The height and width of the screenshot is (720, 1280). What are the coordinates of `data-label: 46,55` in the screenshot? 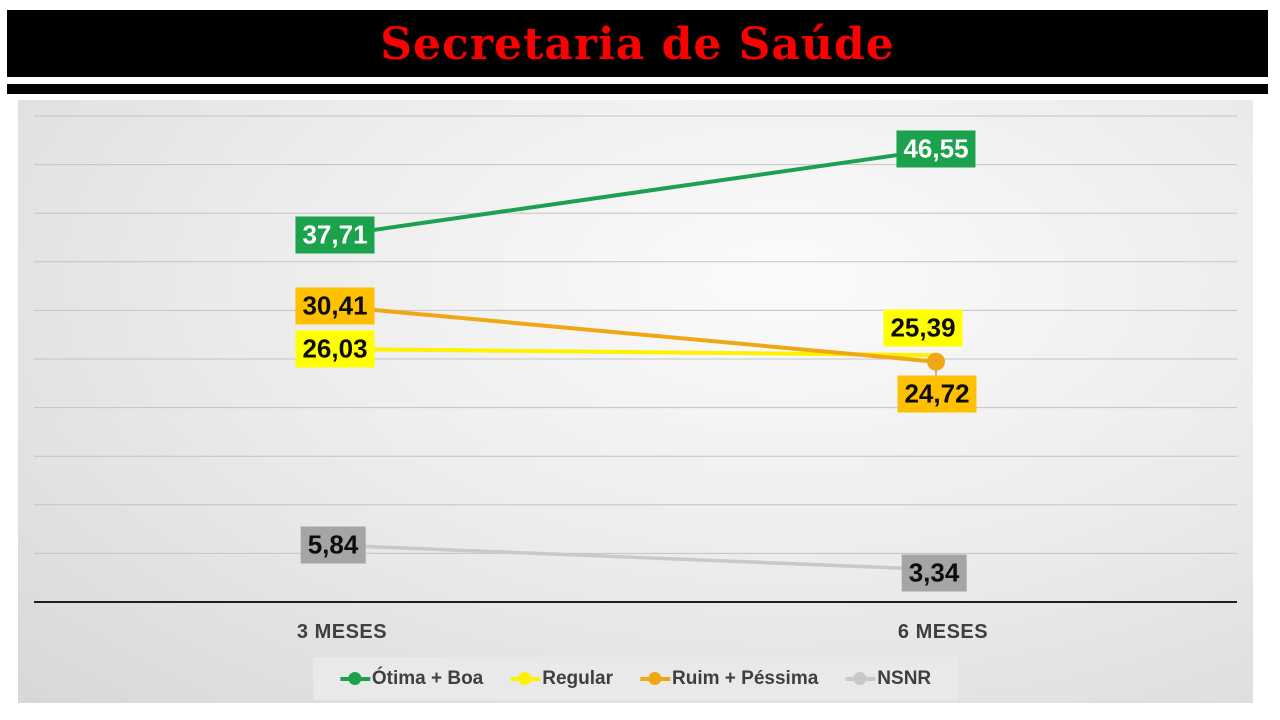 It's located at (936, 149).